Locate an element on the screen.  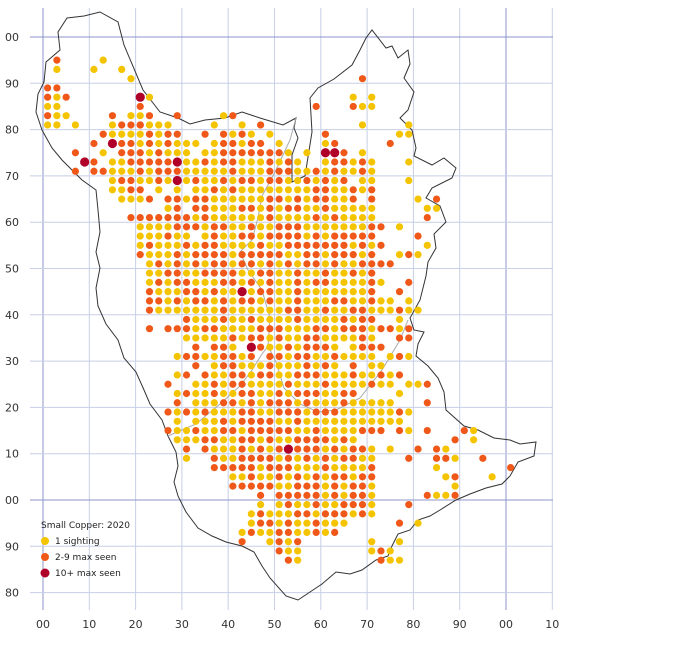
x-axis-ticks: 00 10 20 30 40 50 60 70 80 90 00 10 is located at coordinates (297, 624).